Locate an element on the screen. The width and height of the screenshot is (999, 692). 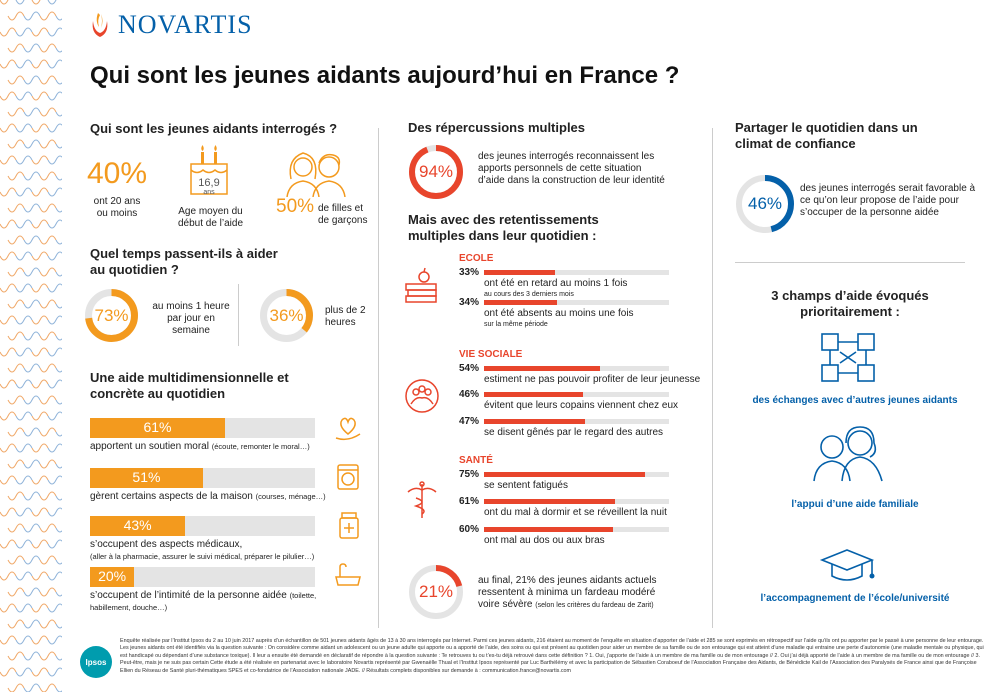
time-ring-1-text: au moins 1 heure par jour en semaine is located at coordinates (191, 318).